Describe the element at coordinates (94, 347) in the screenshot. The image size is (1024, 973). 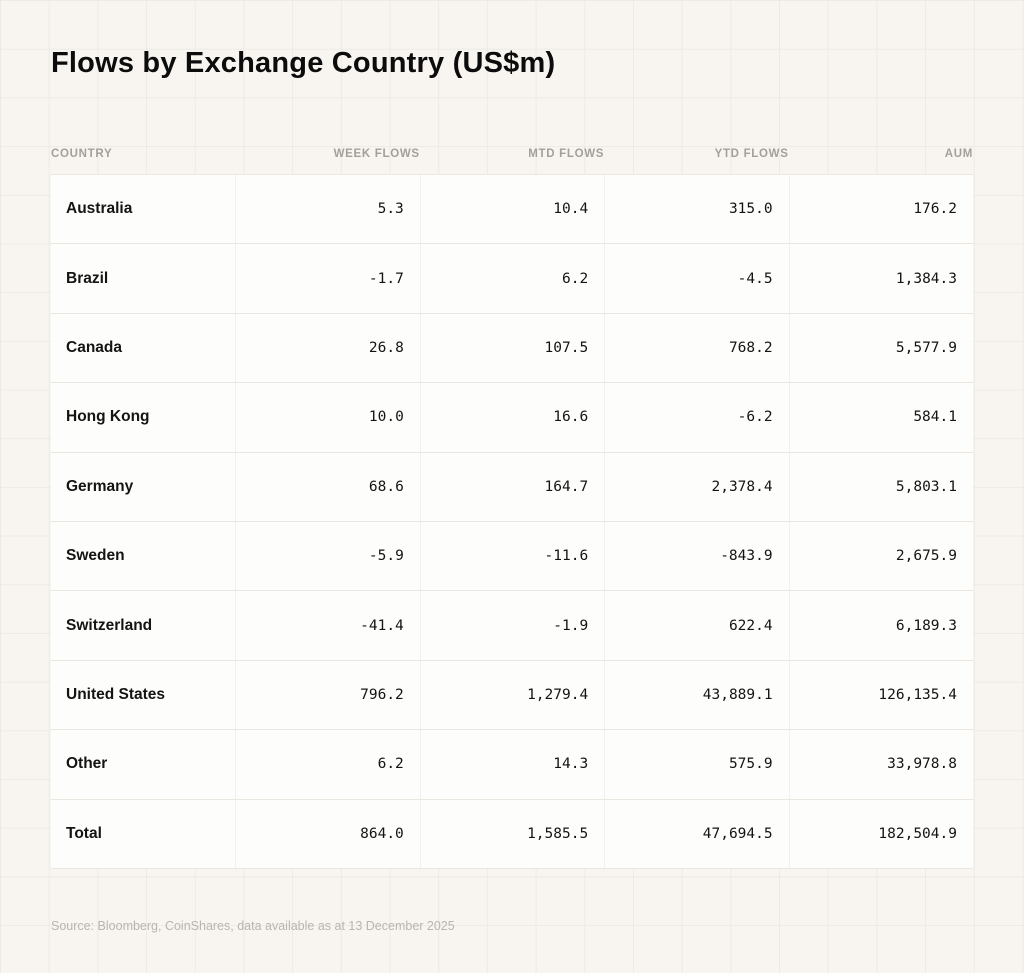
I see `country-cell: Canada` at that location.